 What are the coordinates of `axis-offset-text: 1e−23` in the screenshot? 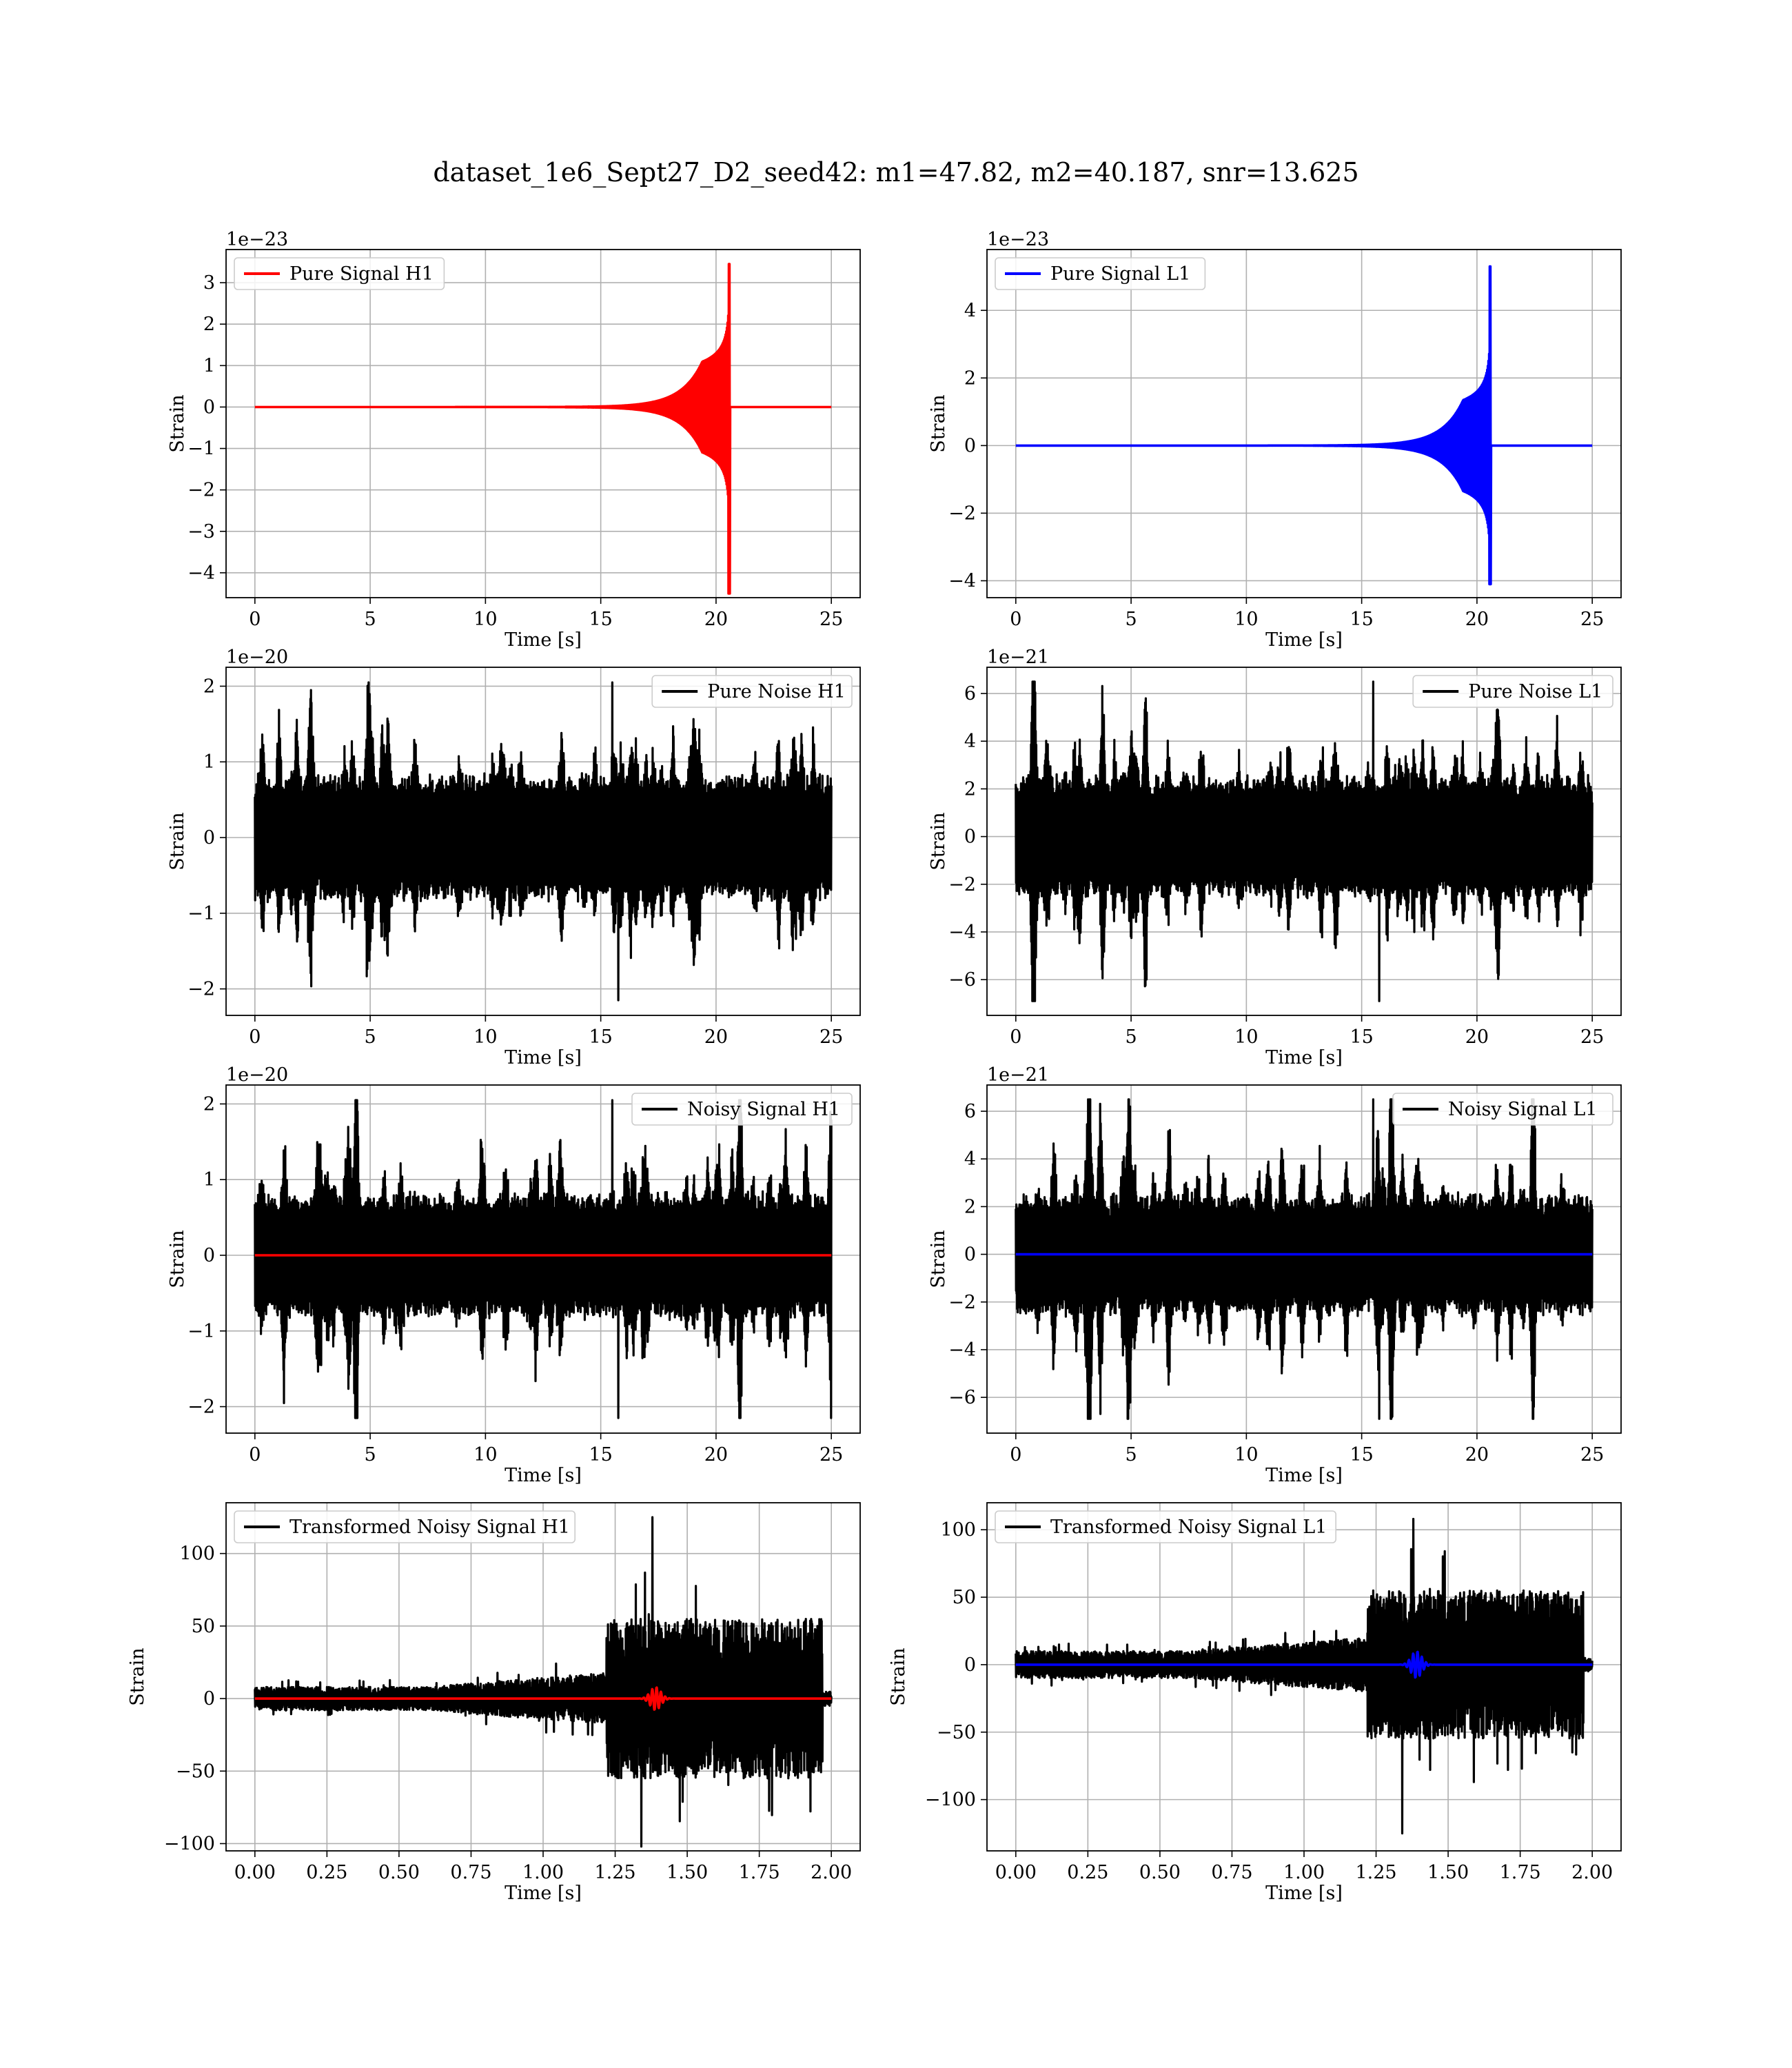 It's located at (1018, 239).